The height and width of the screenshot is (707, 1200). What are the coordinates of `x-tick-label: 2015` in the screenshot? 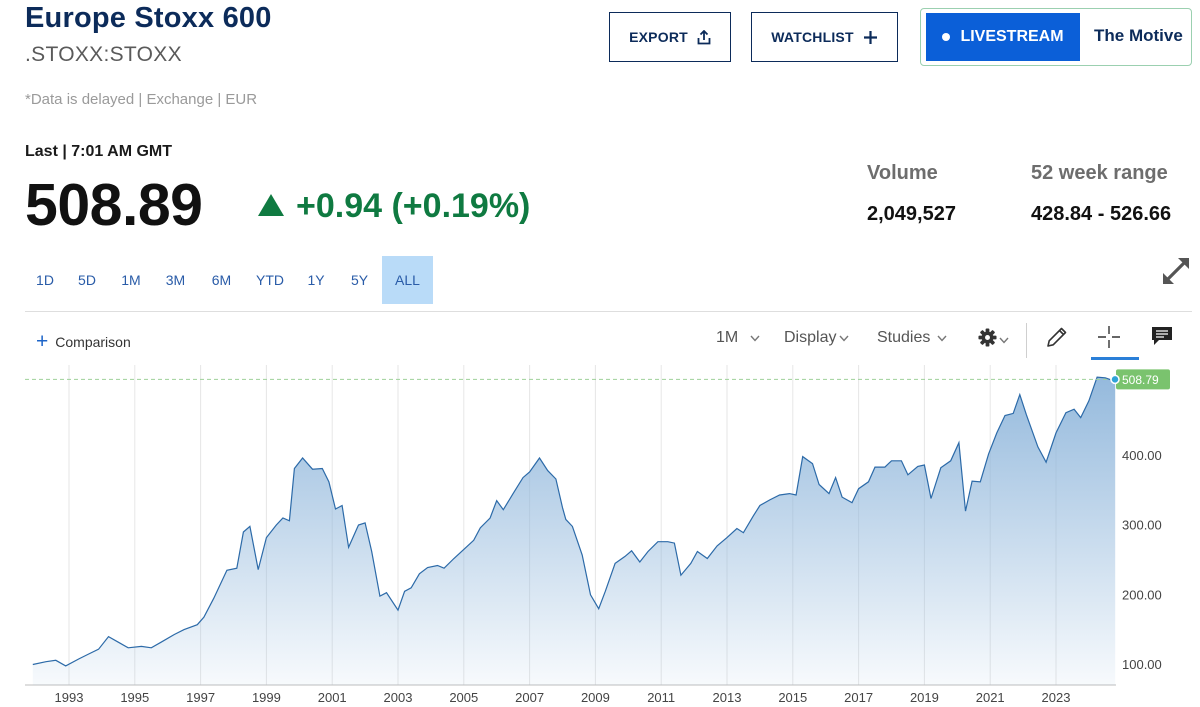 It's located at (792, 697).